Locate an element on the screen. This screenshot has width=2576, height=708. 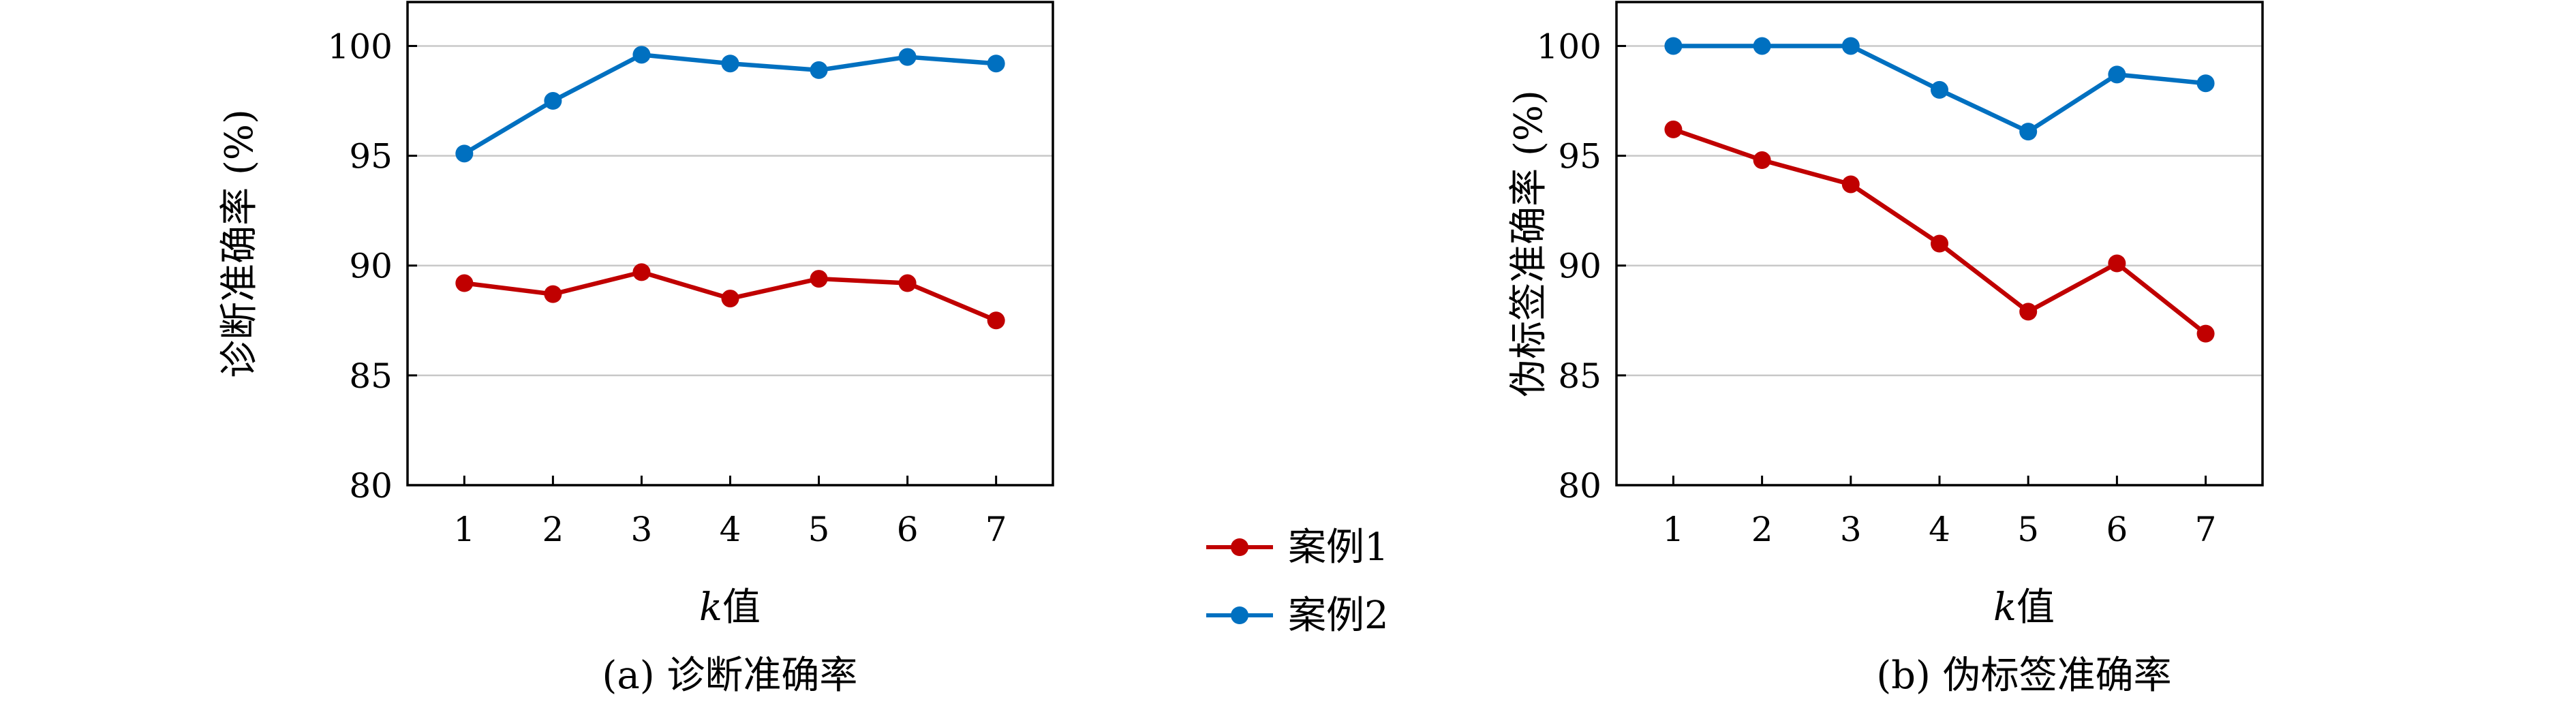
legend-label: 案例1 is located at coordinates (1338, 547).